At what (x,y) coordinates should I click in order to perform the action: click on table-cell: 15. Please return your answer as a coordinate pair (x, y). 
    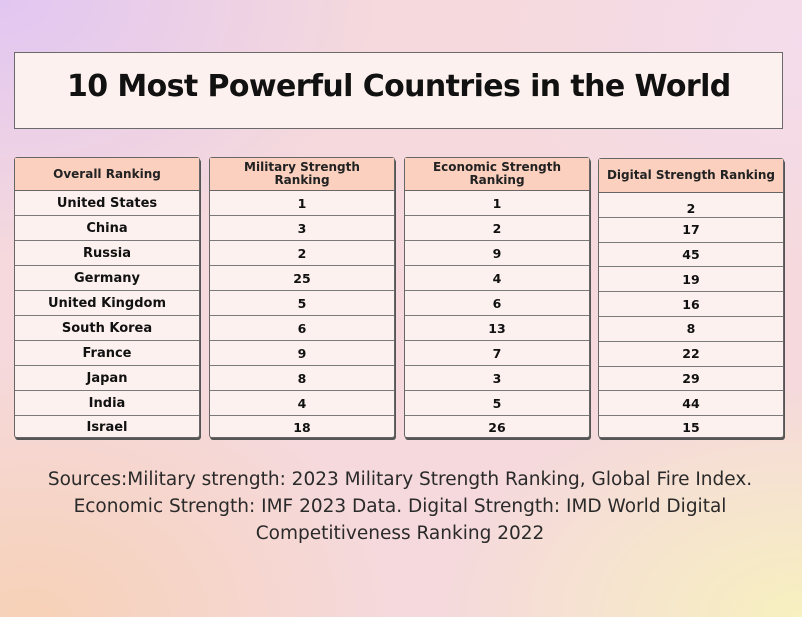
    Looking at the image, I should click on (691, 427).